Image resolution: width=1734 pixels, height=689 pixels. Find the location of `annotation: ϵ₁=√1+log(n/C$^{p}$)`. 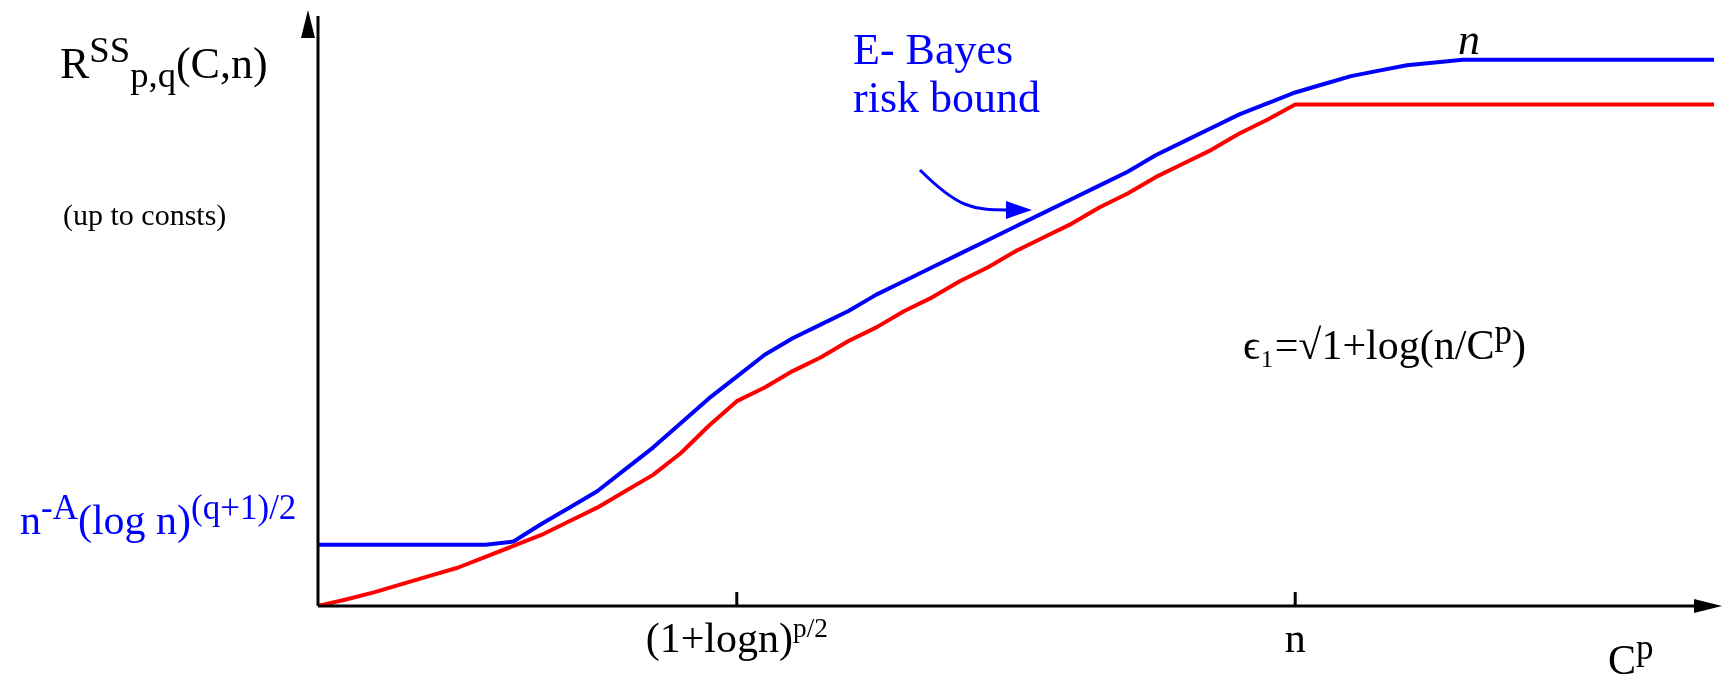

annotation: ϵ₁=√1+log(n/C$^{p}$) is located at coordinates (1384, 341).